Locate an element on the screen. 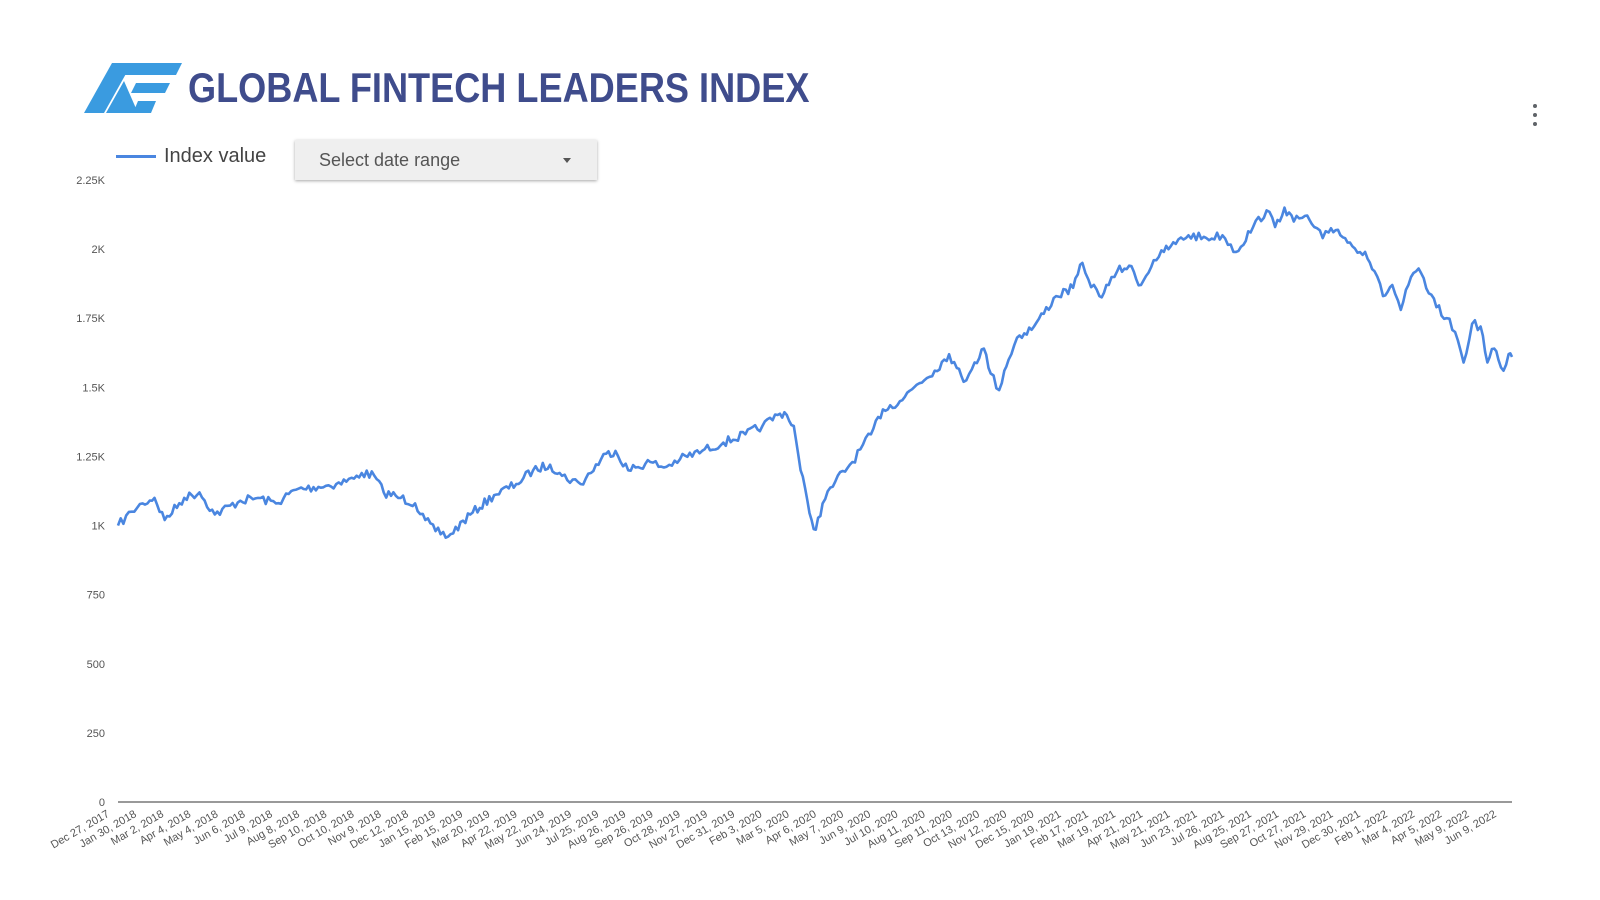 The width and height of the screenshot is (1600, 900). header: GLOBAL FINTECH LEADERS INDEX is located at coordinates (497, 88).